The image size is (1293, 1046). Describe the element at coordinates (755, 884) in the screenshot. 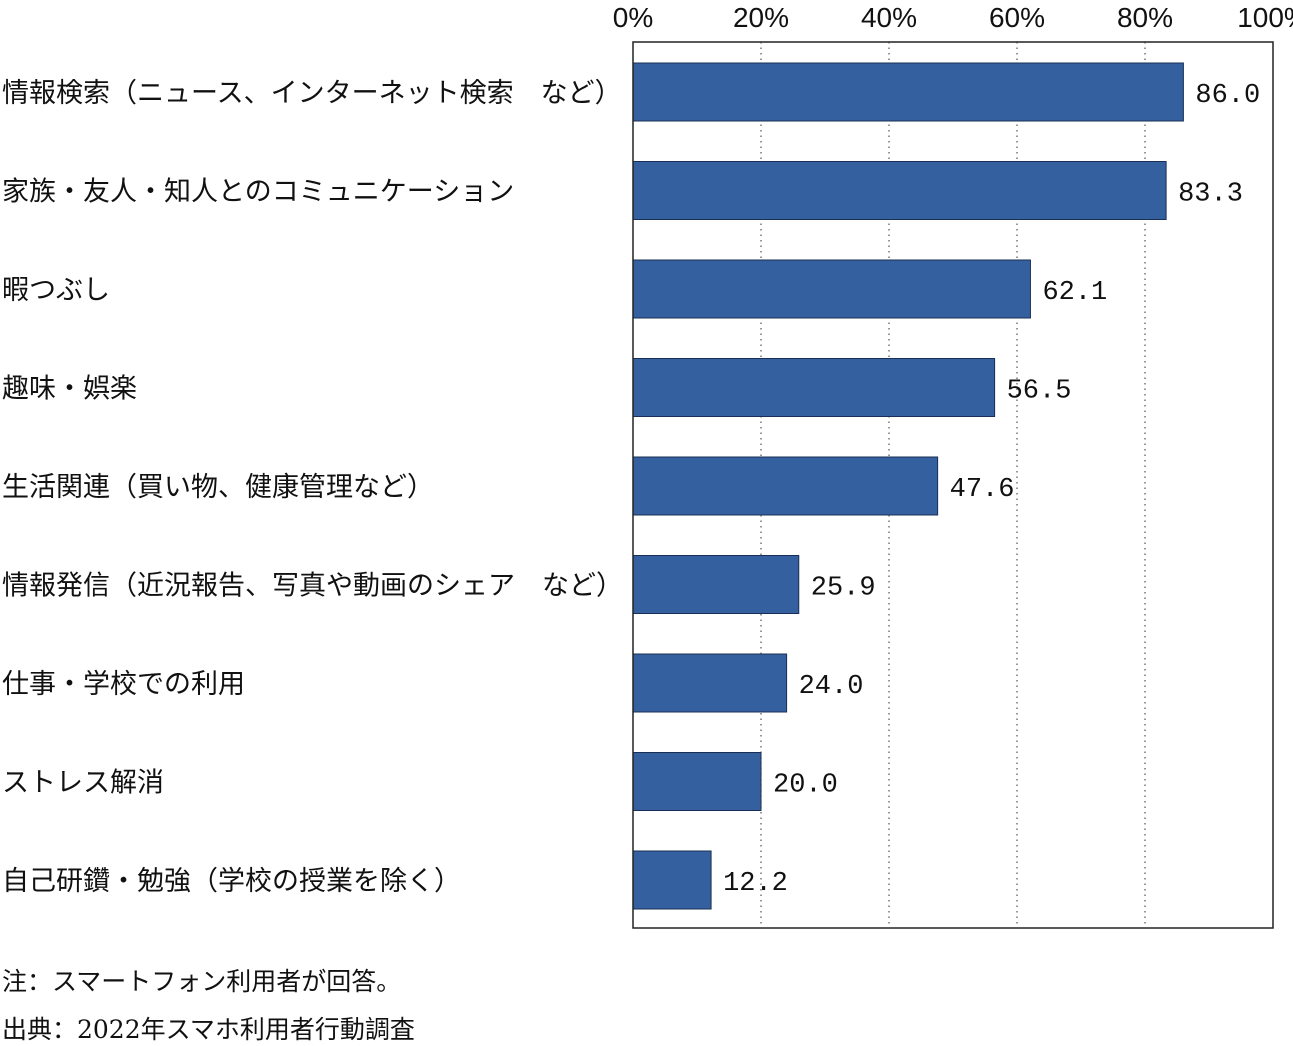

I see `value-label: 12.2` at that location.